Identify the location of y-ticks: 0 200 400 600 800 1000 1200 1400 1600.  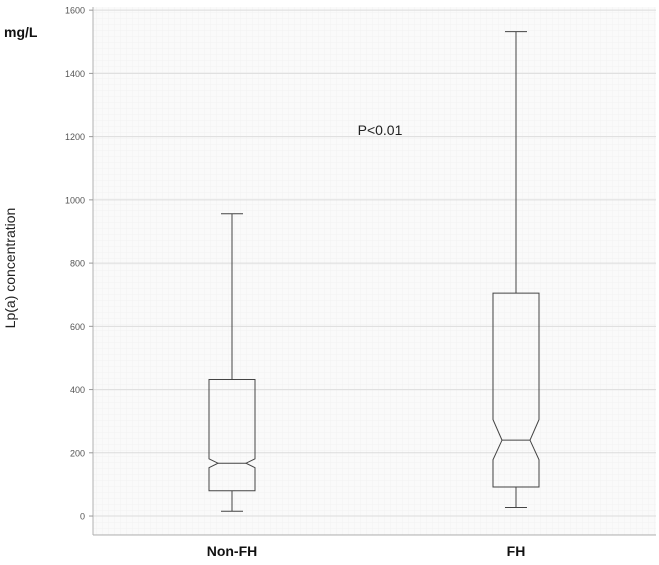
(79, 264).